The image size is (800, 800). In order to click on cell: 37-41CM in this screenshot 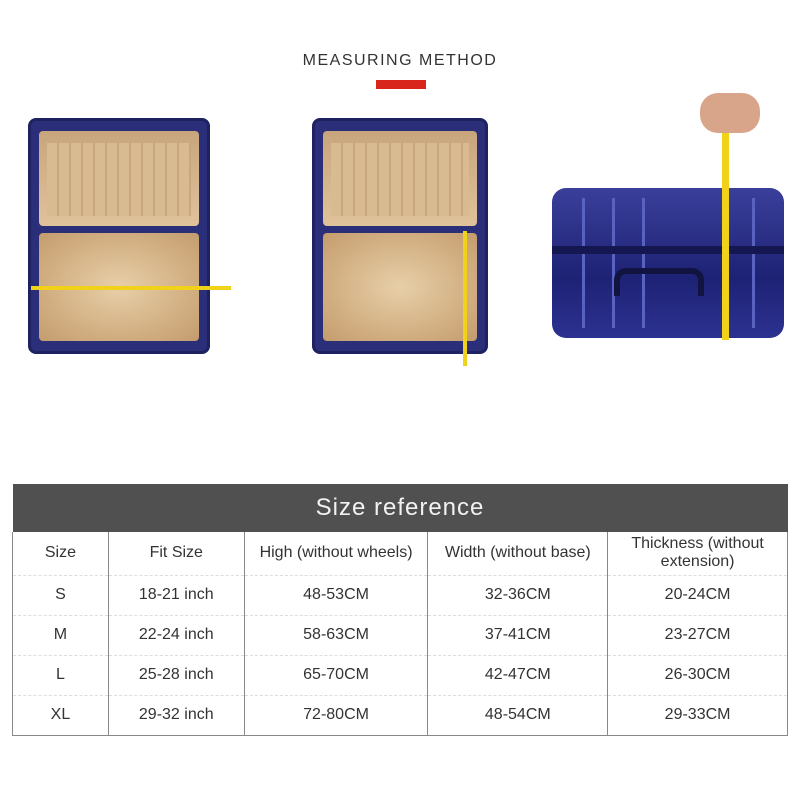, I will do `click(517, 635)`.